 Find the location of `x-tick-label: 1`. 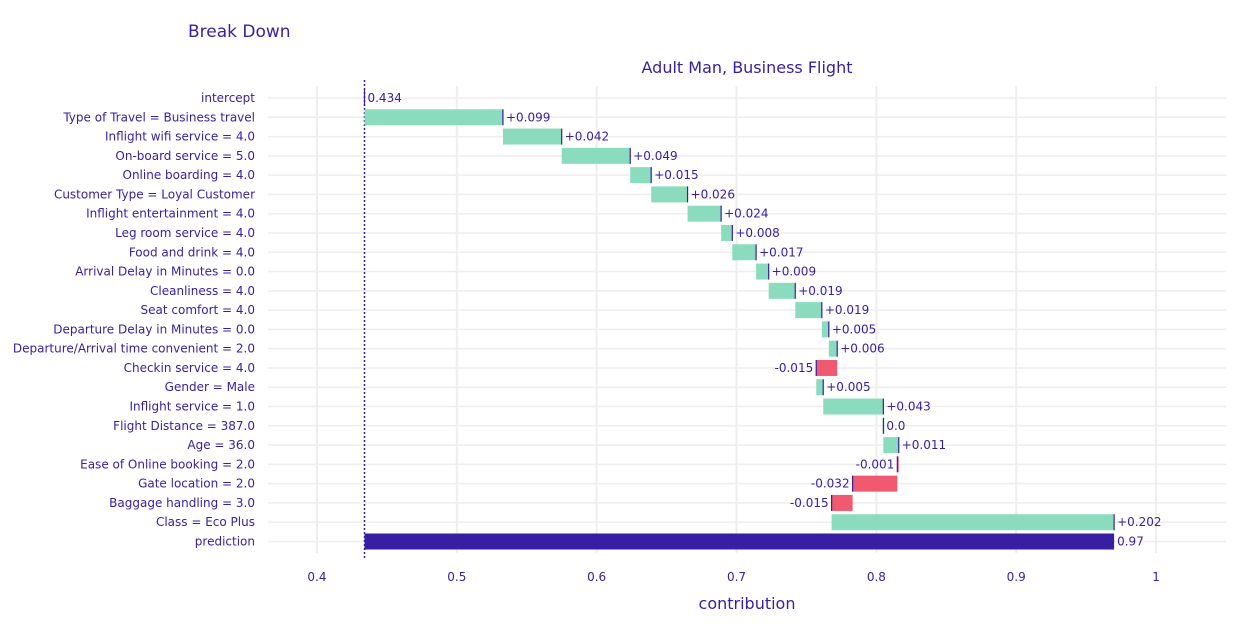

x-tick-label: 1 is located at coordinates (1156, 577).